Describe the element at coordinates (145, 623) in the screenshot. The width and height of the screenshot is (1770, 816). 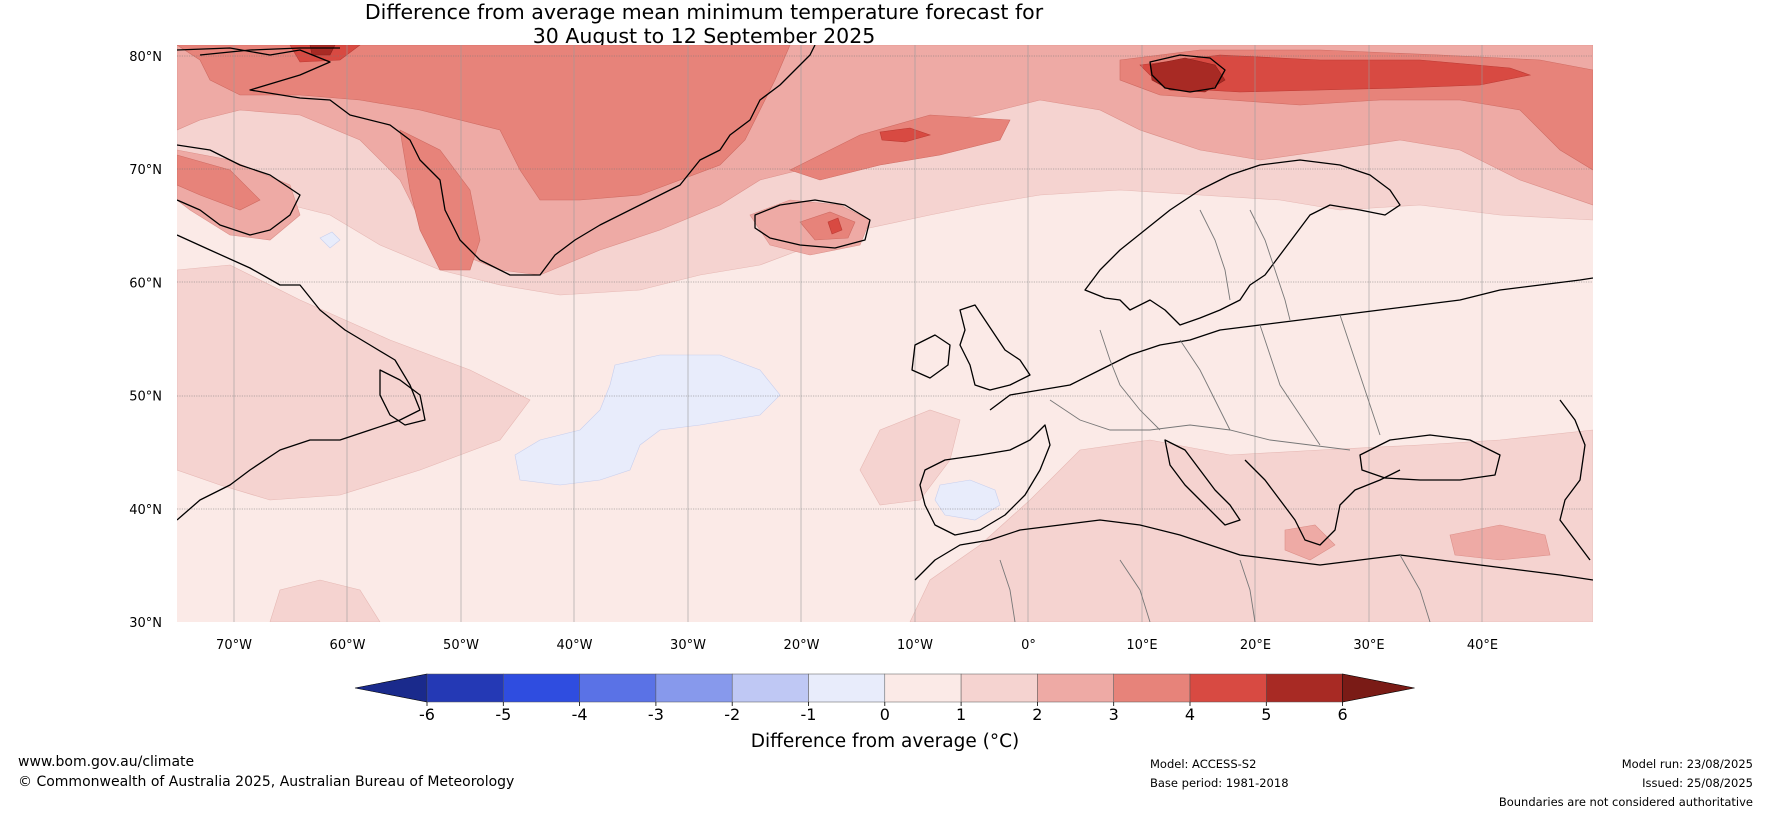
I see `lat-label-5: 30°N` at that location.